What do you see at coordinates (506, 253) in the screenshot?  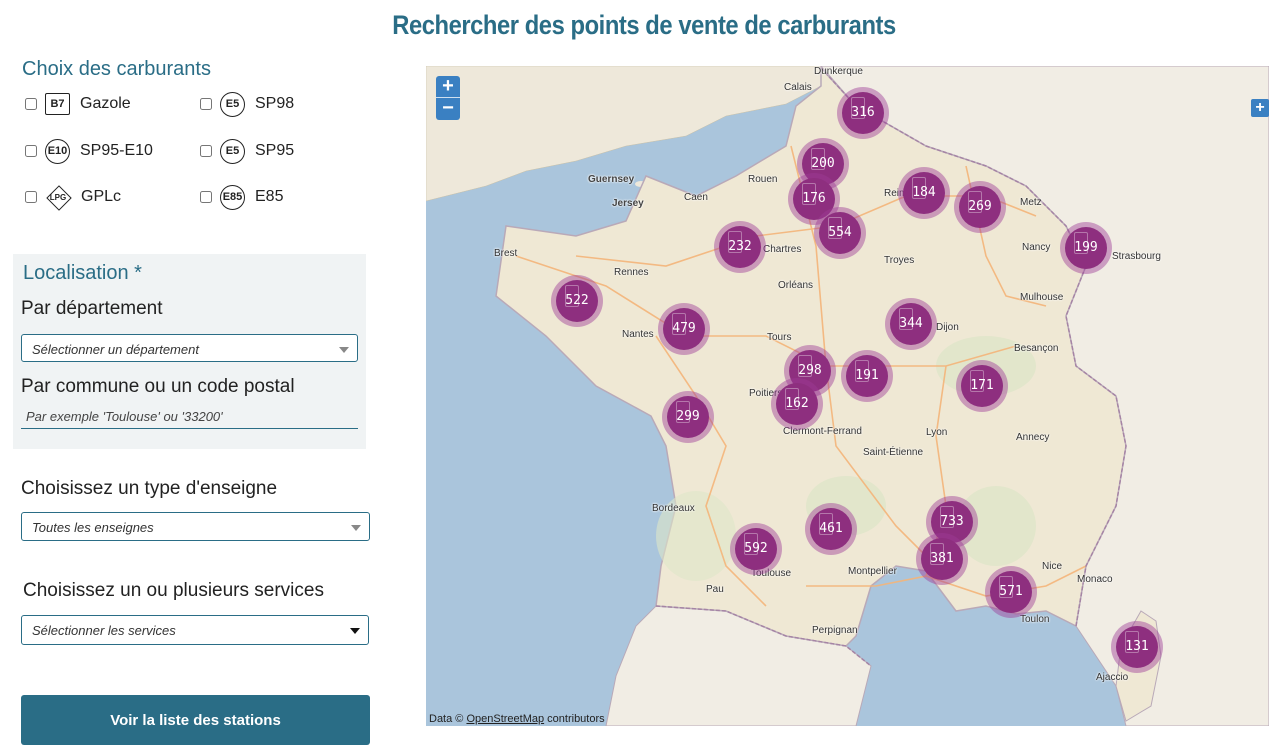 I see `city-label: Brest` at bounding box center [506, 253].